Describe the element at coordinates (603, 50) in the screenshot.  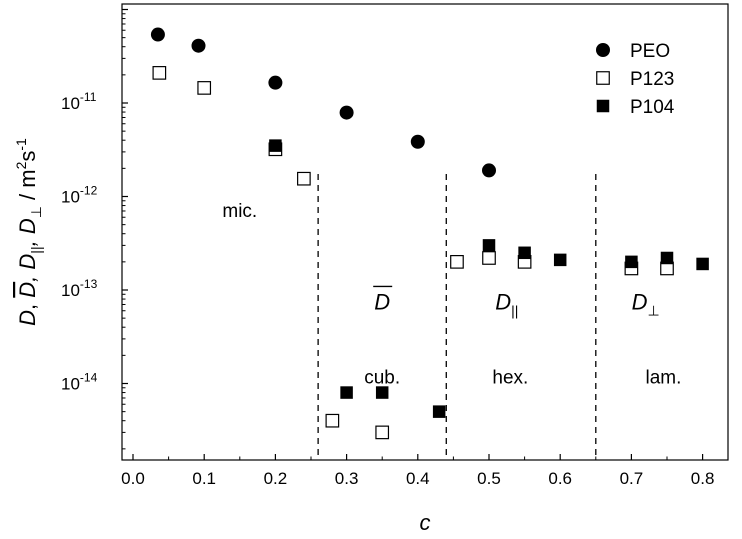
I see `legend-marker-peo` at that location.